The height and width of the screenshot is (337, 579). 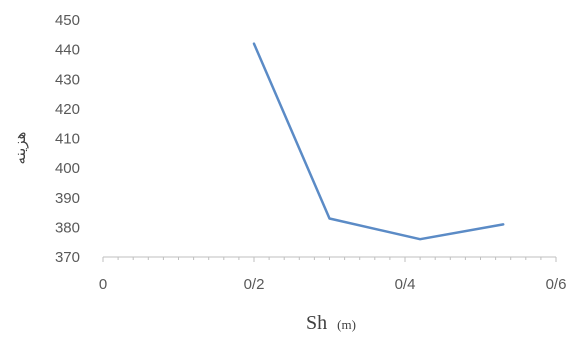 I want to click on y-tick-label: 390, so click(x=67, y=198).